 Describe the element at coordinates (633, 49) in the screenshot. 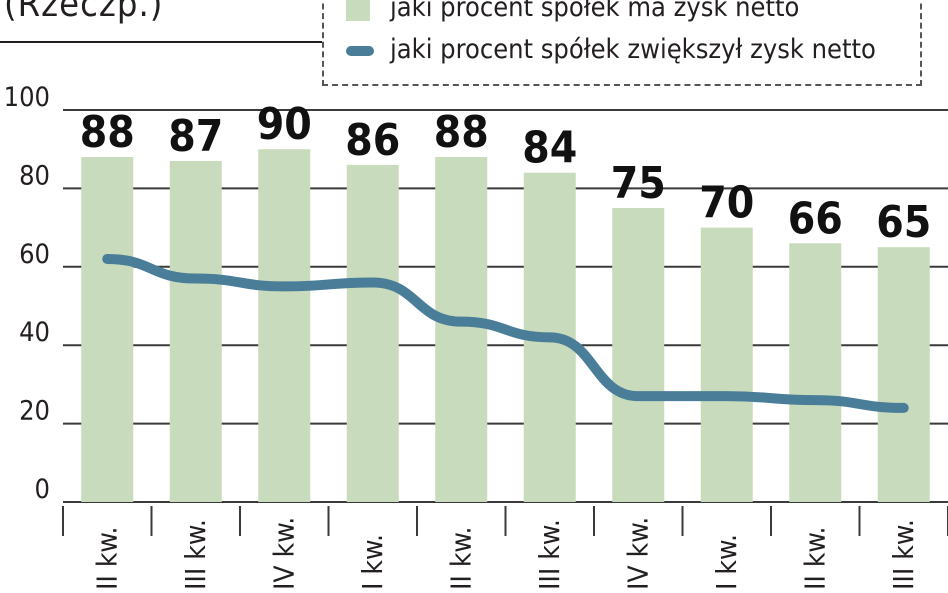

I see `legend-line-label: jaki procent spółek zwiększył zysk netto` at that location.